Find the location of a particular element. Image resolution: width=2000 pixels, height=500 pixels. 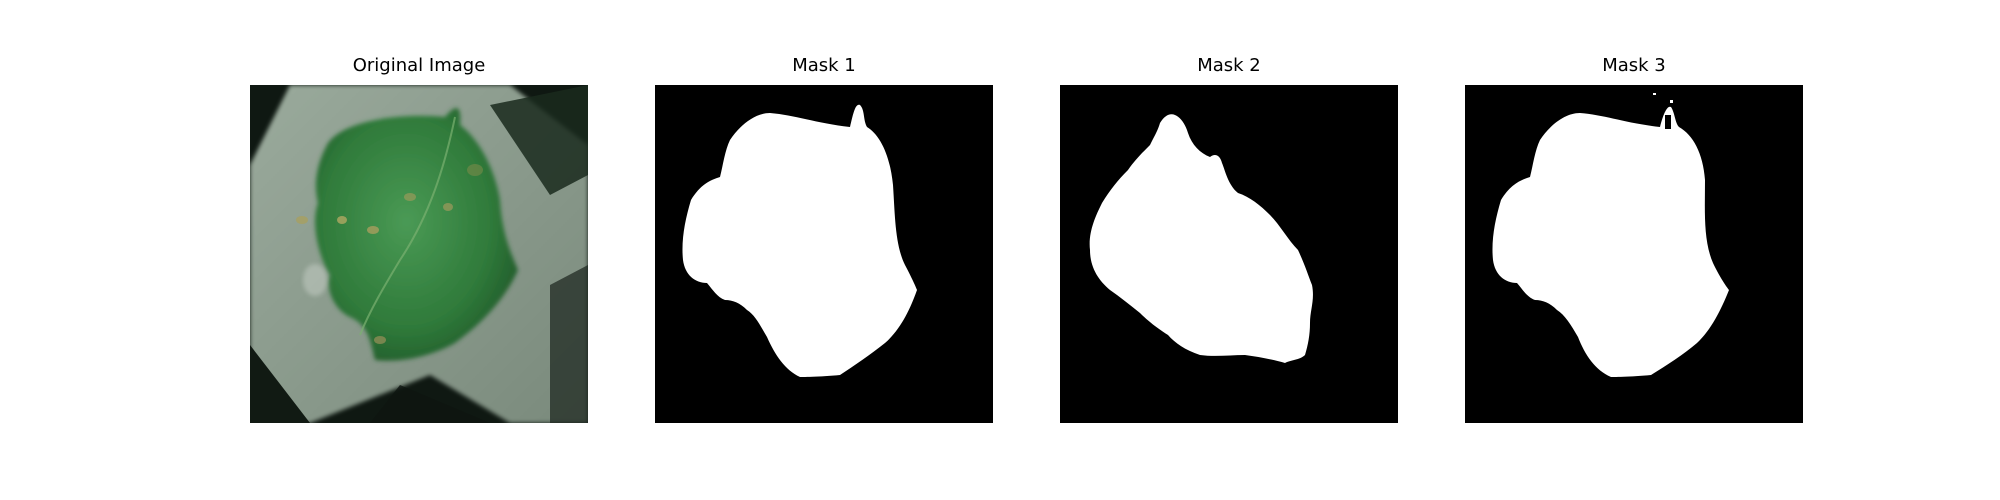

mask-1-image is located at coordinates (824, 254).